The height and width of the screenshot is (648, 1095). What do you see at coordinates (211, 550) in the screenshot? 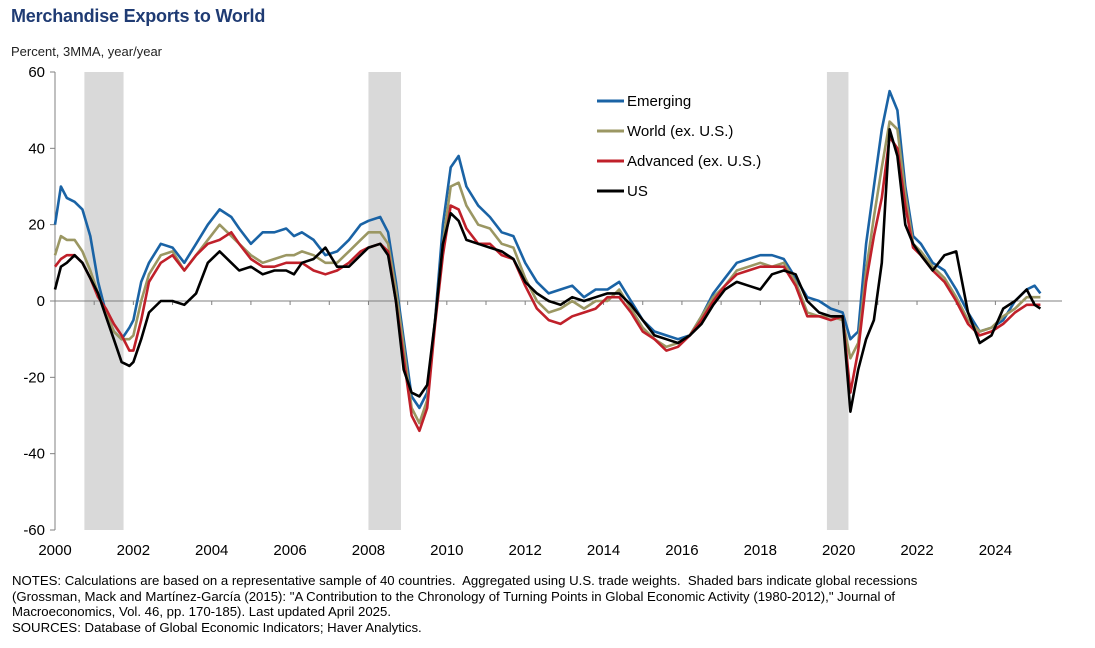
I see `x-tick-label: 2004` at bounding box center [211, 550].